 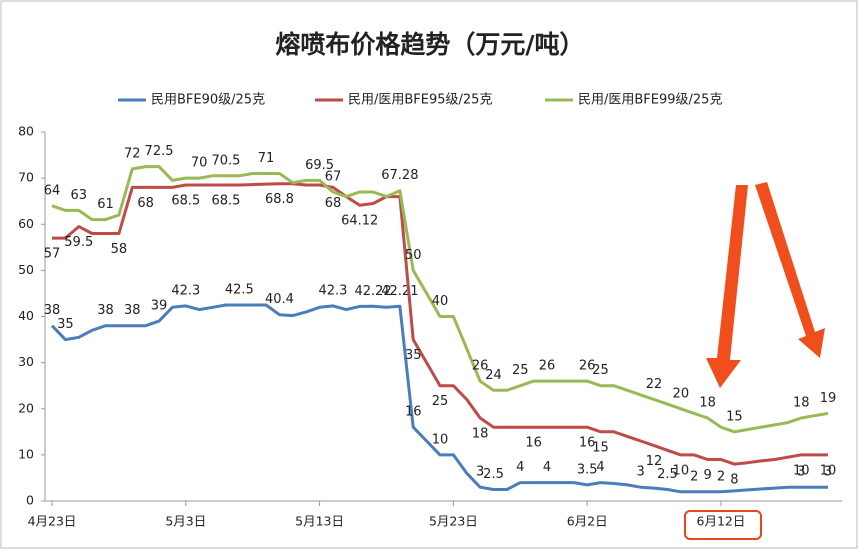 What do you see at coordinates (681, 393) in the screenshot?
I see `data-label: 20` at bounding box center [681, 393].